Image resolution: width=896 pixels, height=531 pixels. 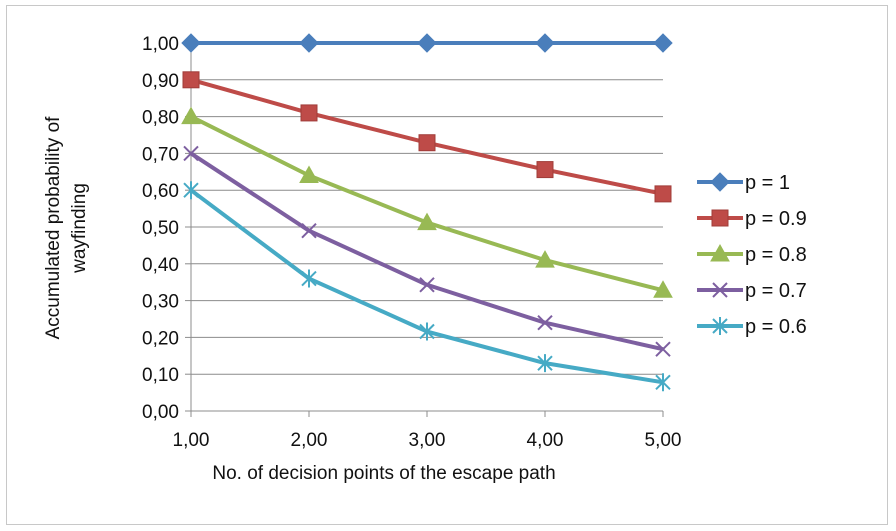 I want to click on x-tick-label: 1,00, so click(x=191, y=440).